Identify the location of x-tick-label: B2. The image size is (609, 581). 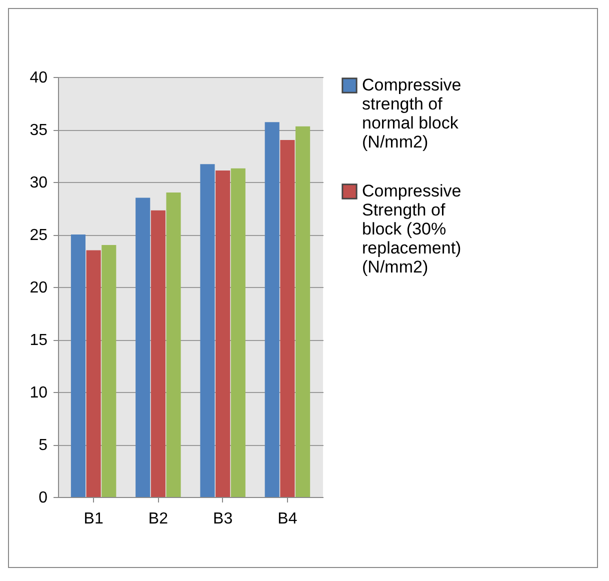
(158, 519).